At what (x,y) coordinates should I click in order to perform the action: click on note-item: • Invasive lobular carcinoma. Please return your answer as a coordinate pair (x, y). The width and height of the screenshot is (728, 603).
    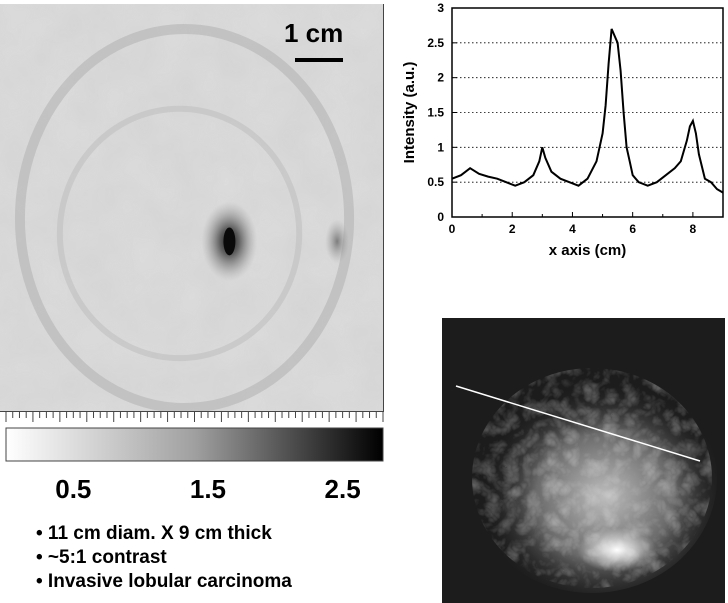
    Looking at the image, I should click on (164, 581).